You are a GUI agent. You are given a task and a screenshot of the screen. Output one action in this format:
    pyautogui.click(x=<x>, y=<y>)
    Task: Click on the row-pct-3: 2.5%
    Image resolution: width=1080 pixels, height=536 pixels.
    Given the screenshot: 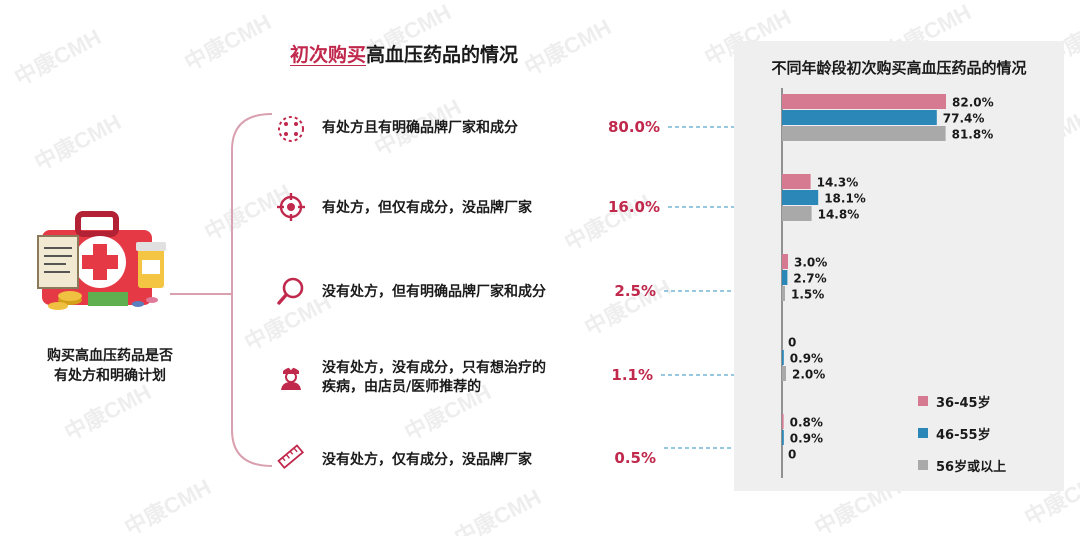 What is the action you would take?
    pyautogui.click(x=635, y=291)
    